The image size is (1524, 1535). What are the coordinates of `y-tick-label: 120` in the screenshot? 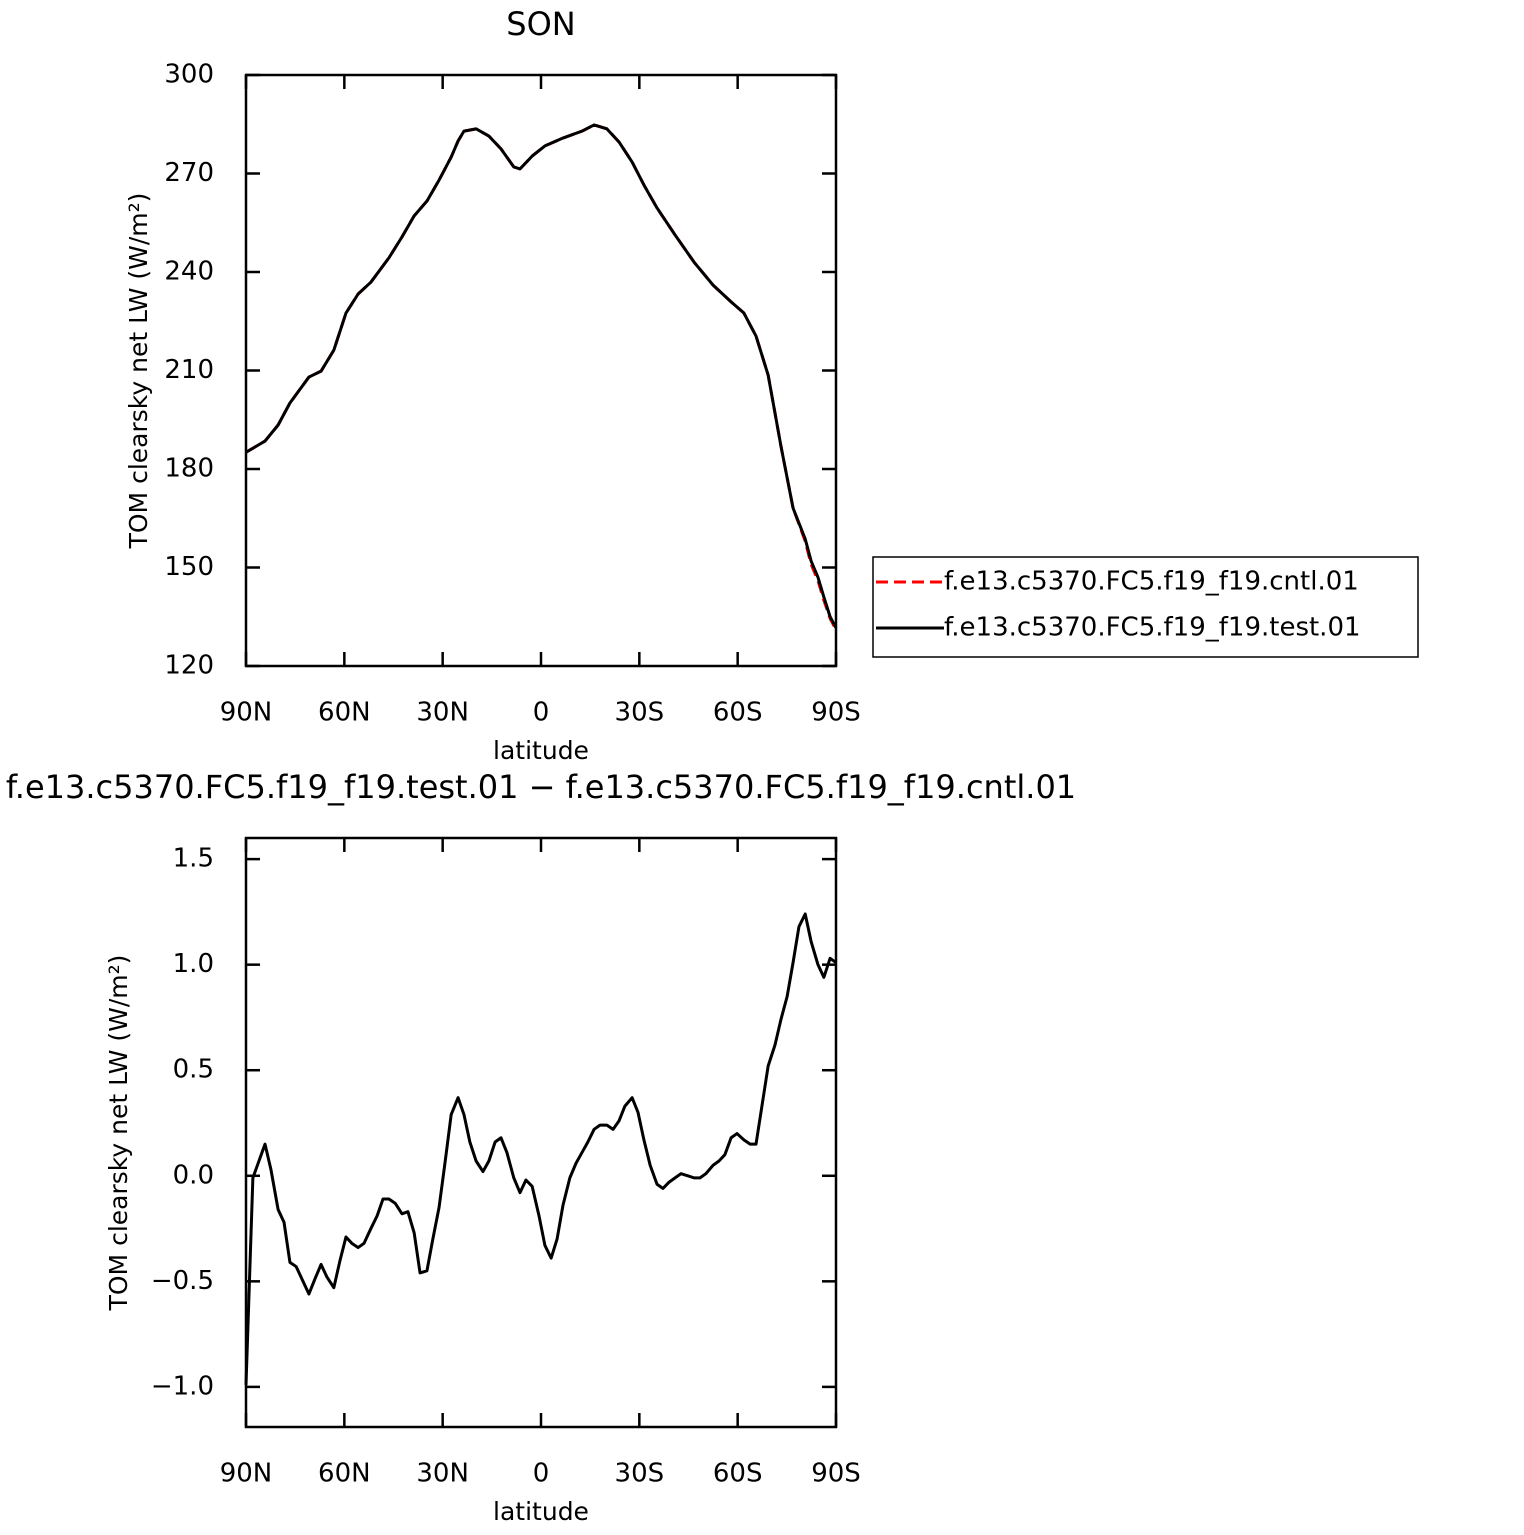 It's located at (189, 666).